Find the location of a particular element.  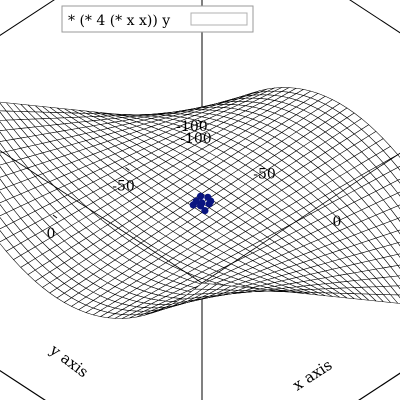

box-edge-bottom-front is located at coordinates (23, 384).